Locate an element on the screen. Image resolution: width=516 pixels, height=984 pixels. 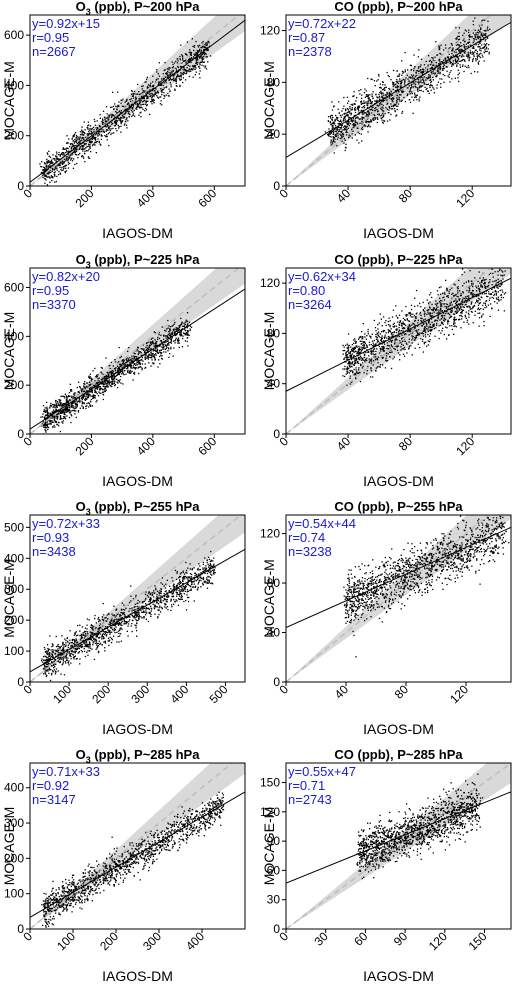
y-tick-label: 200 is located at coordinates (14, 136).